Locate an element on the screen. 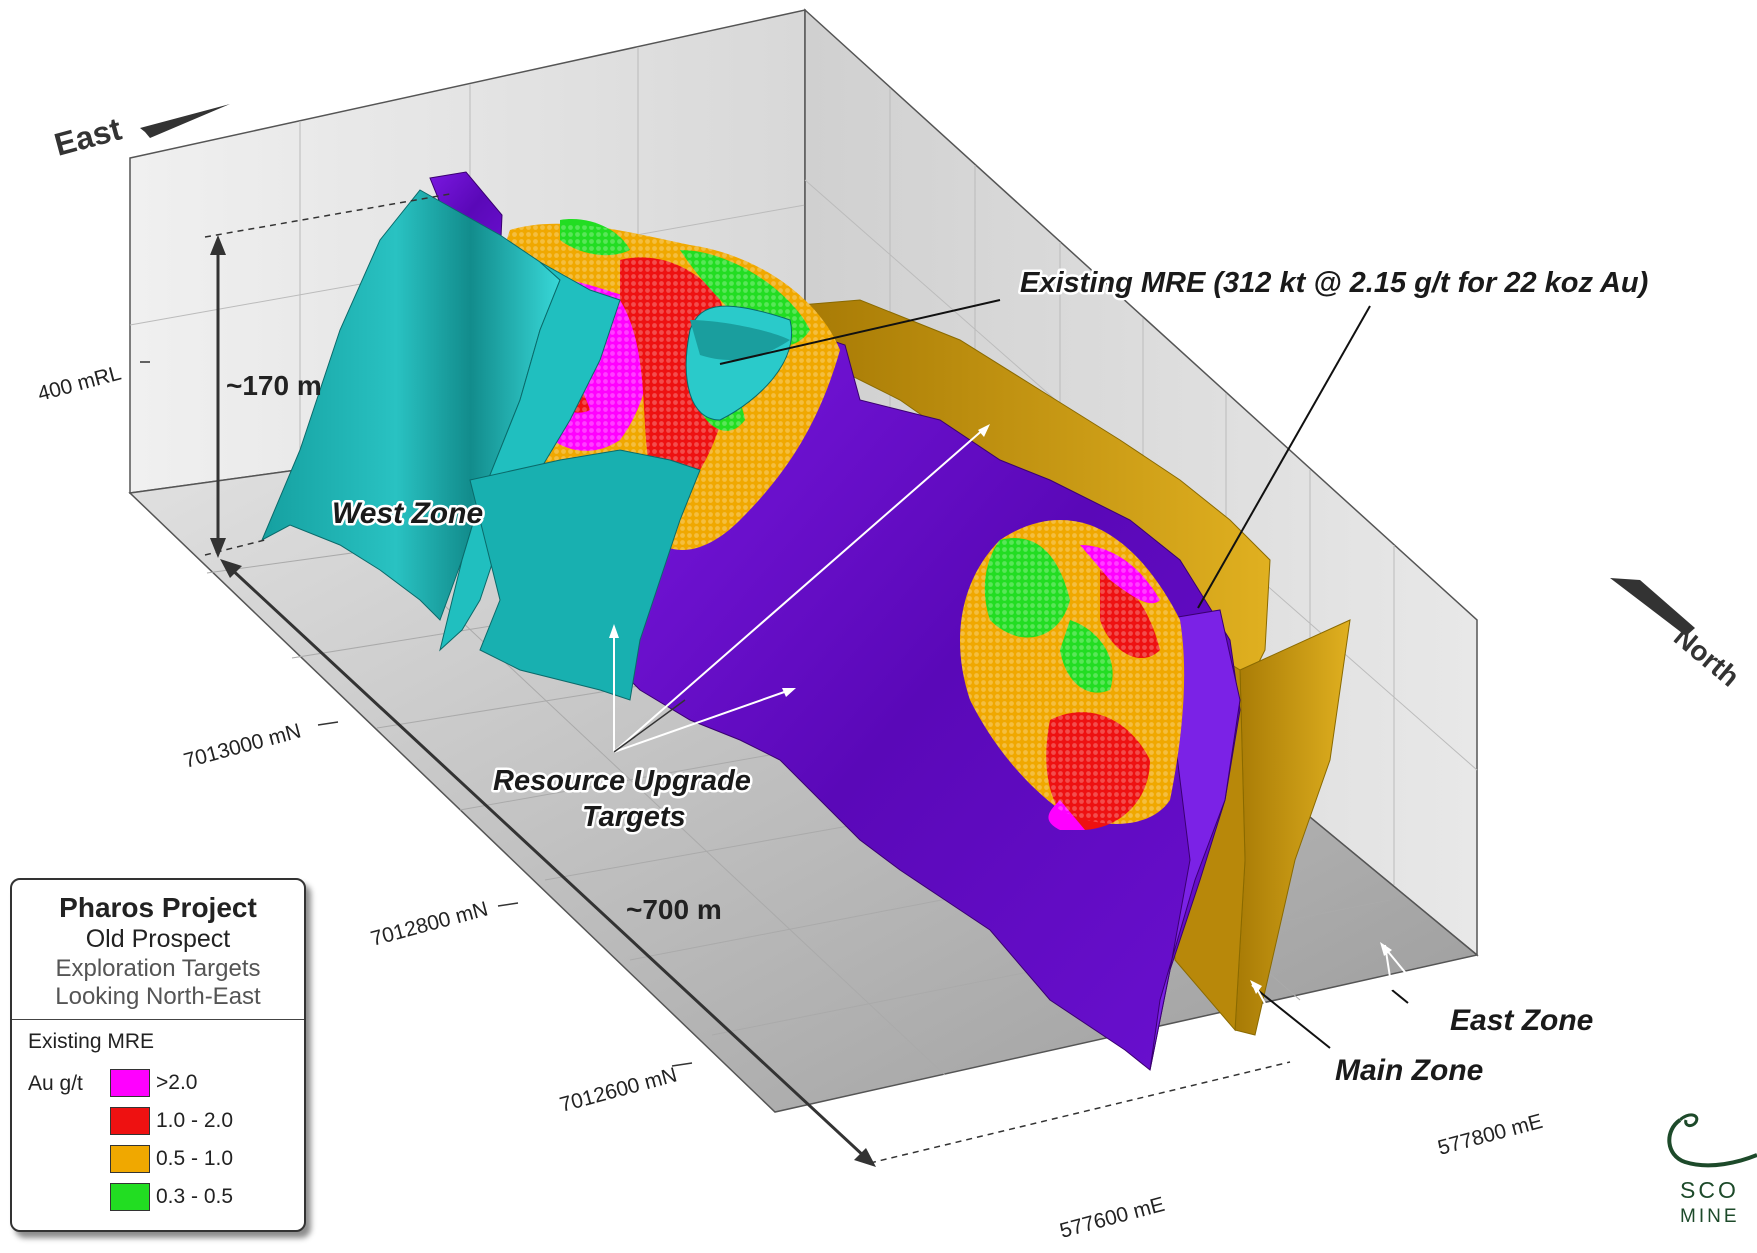 The width and height of the screenshot is (1757, 1253). upgrade-label-line2: Targets is located at coordinates (634, 817).